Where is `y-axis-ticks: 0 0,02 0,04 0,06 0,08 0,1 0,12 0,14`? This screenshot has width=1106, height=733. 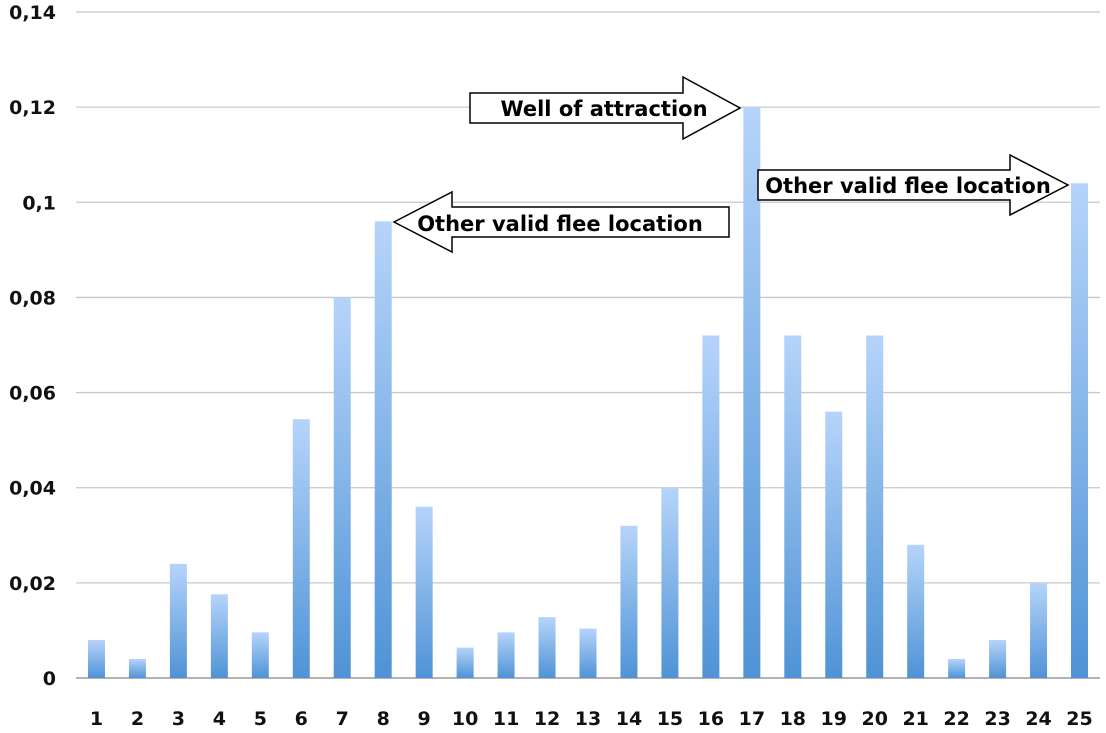 y-axis-ticks: 0 0,02 0,04 0,06 0,08 0,1 0,12 0,14 is located at coordinates (32, 346).